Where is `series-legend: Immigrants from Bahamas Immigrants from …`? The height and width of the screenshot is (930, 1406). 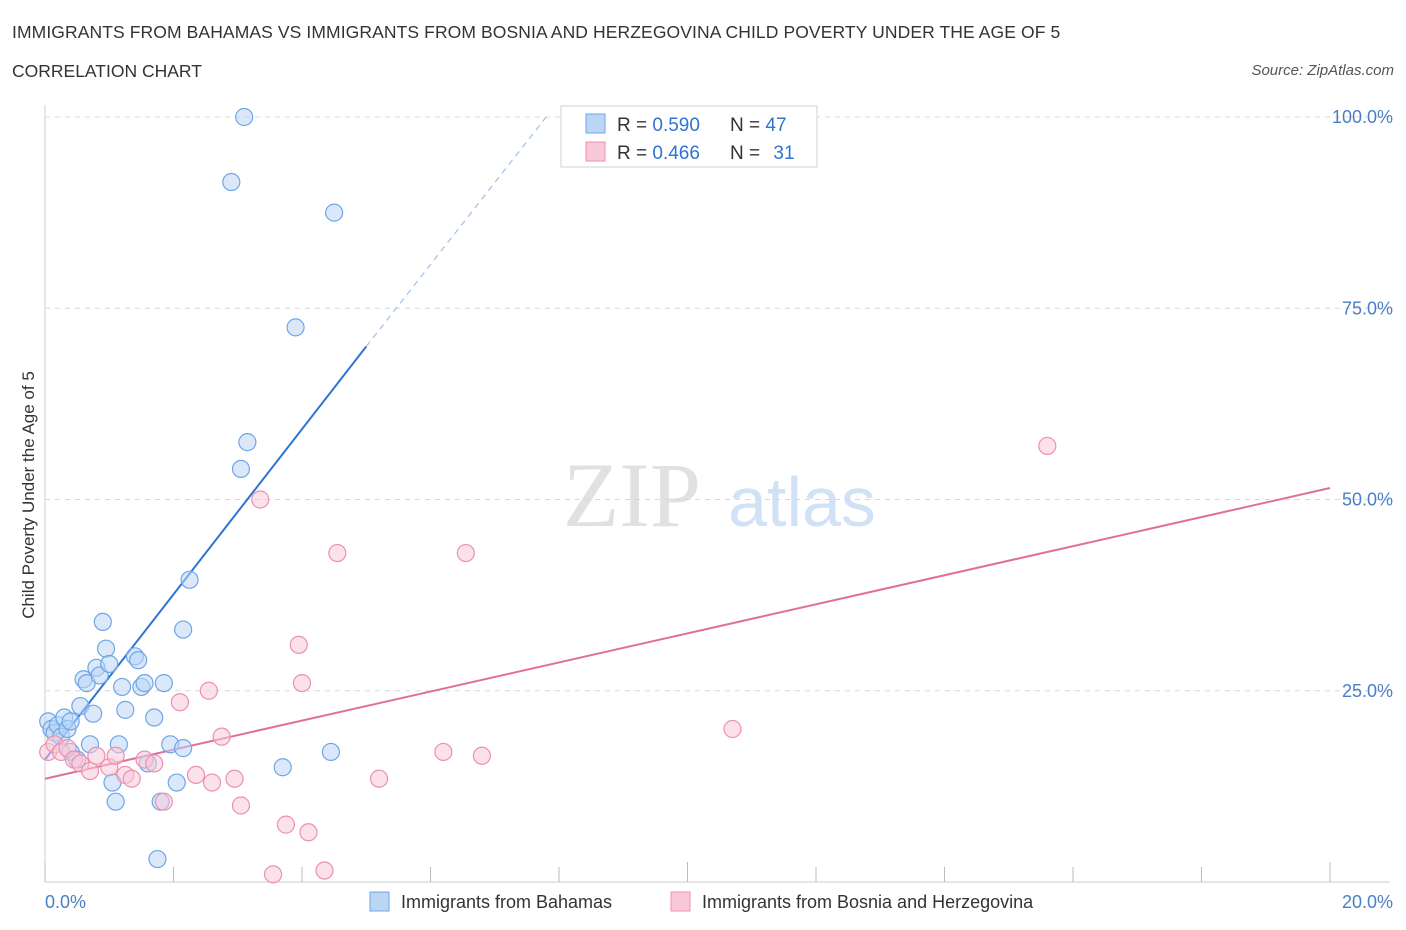
series-legend: Immigrants from Bahamas Immigrants from … is located at coordinates (701, 901).